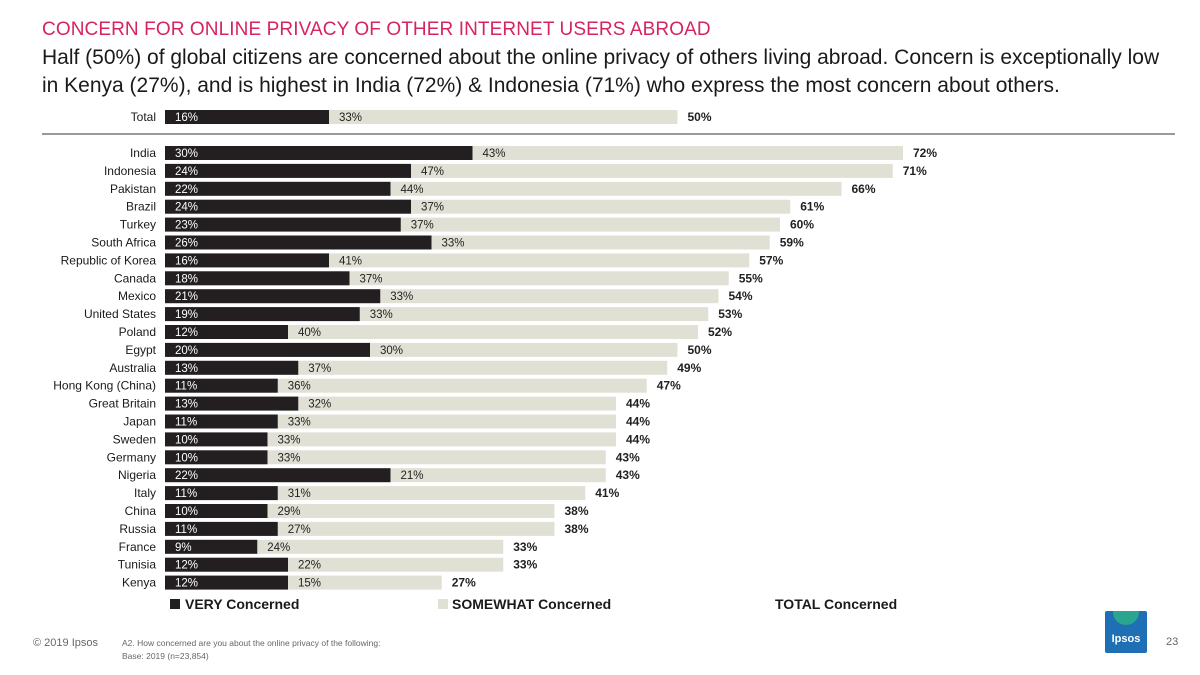 Image resolution: width=1200 pixels, height=675 pixels. What do you see at coordinates (751, 278) in the screenshot?
I see `total-value-label: 55%` at bounding box center [751, 278].